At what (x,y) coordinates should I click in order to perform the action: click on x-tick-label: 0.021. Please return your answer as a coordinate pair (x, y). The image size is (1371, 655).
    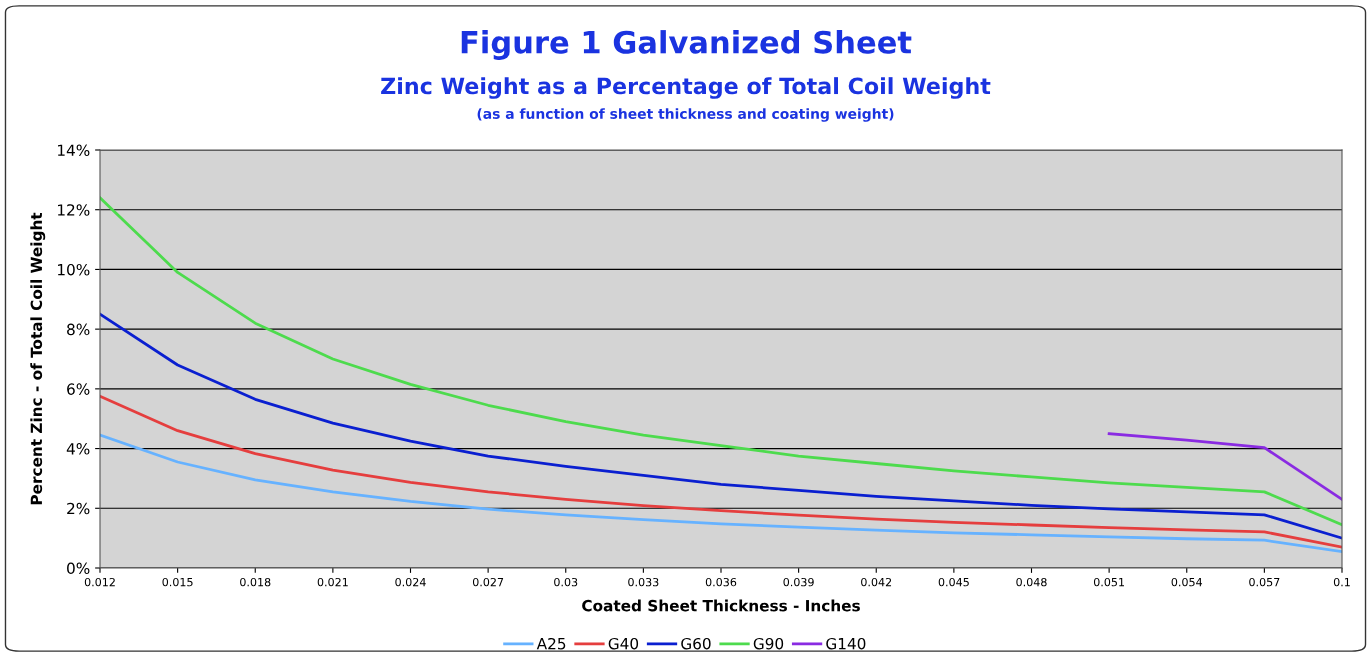
    Looking at the image, I should click on (332, 582).